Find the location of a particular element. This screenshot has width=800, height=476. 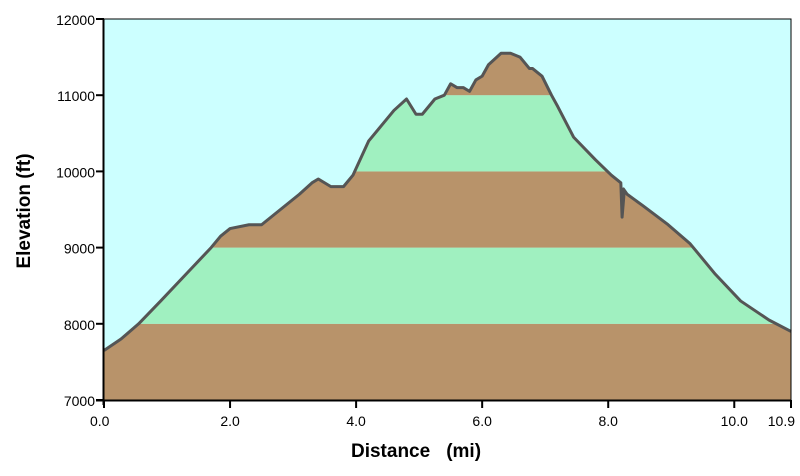

x-tick-label: 6.0 is located at coordinates (482, 421).